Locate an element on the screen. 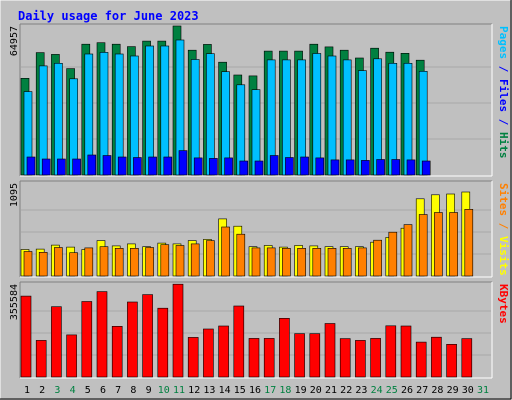 This screenshot has width=512, height=400. x-tick-label-day-4: 4 is located at coordinates (73, 390).